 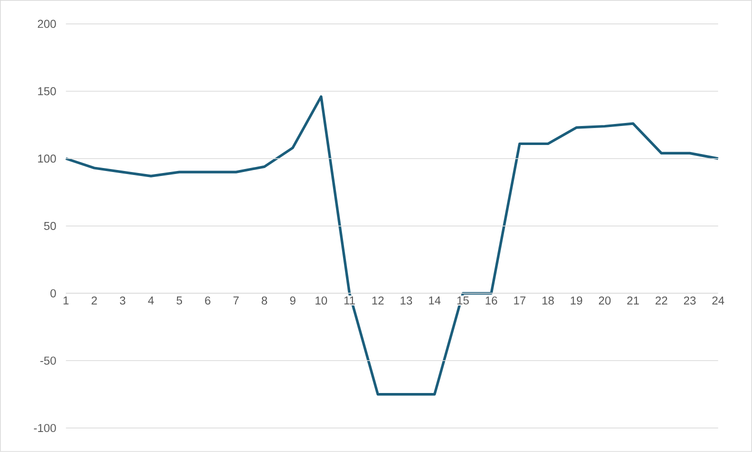 I want to click on y-tick-label: -50, so click(x=48, y=360).